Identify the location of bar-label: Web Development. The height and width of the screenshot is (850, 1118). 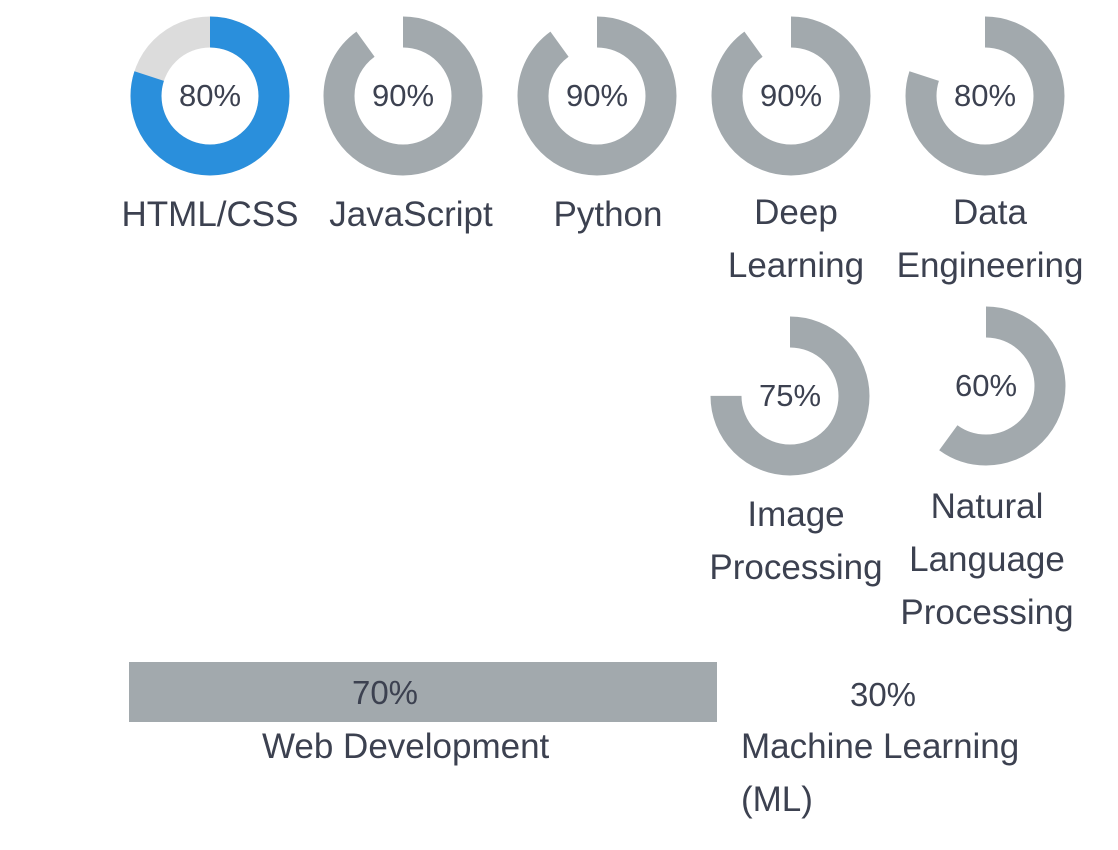
(406, 746).